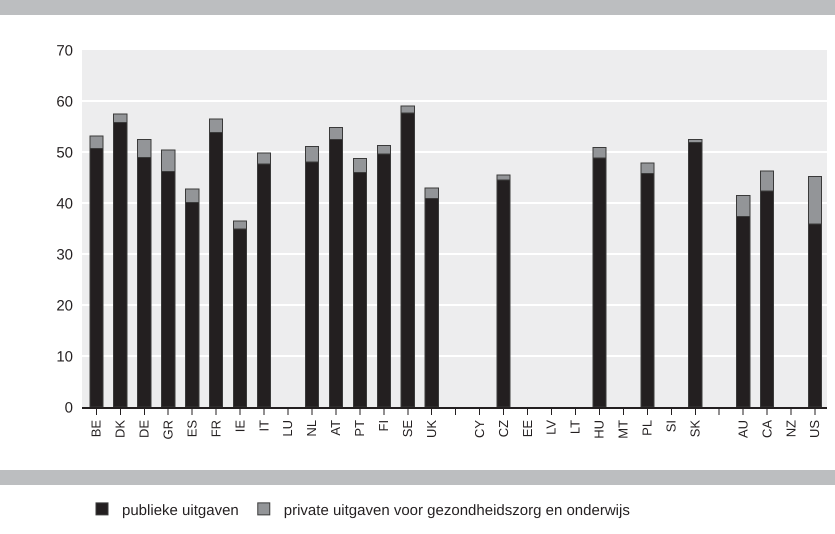 The height and width of the screenshot is (534, 835). I want to click on x-tick-label: US, so click(814, 429).